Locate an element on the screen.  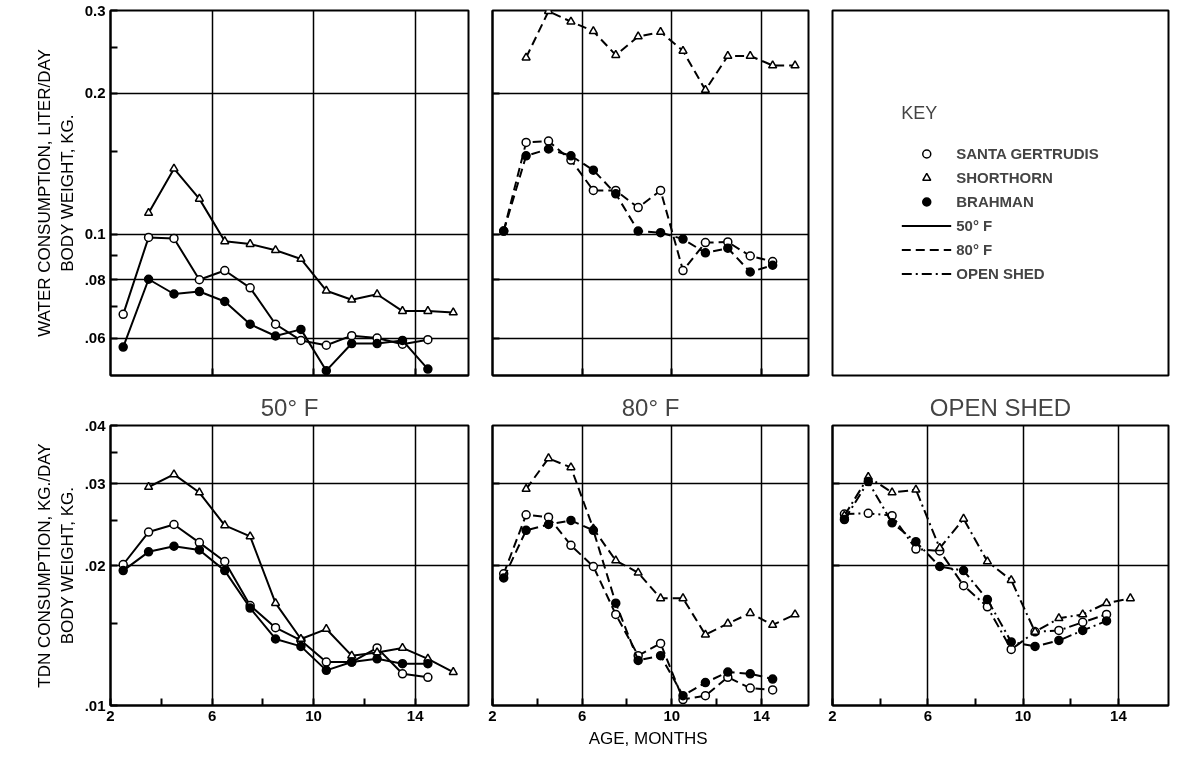
legend-label: SANTA GERTRUDIS is located at coordinates (1027, 153).